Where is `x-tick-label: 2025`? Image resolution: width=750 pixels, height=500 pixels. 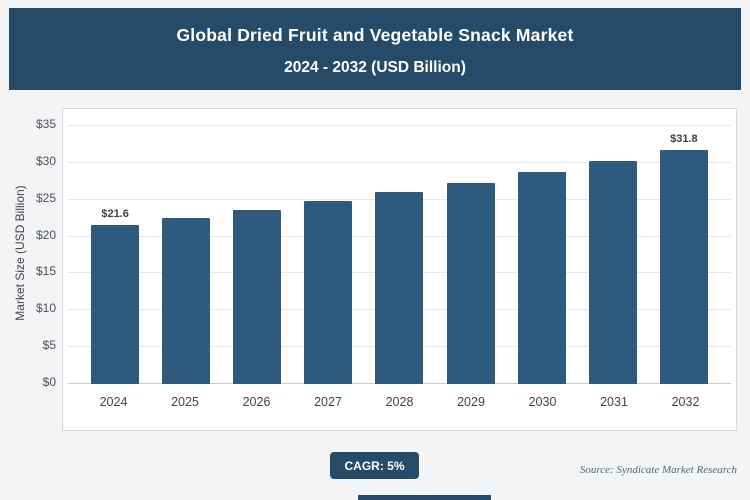 x-tick-label: 2025 is located at coordinates (185, 402).